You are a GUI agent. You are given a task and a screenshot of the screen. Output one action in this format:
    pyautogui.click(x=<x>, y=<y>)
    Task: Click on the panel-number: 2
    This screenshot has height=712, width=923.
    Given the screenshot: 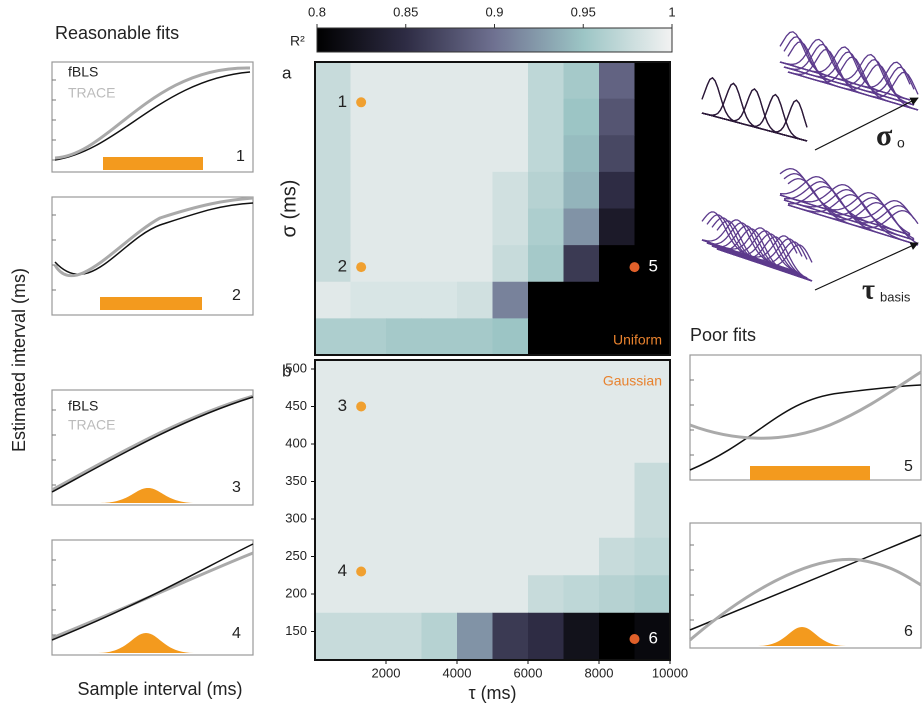 What is the action you would take?
    pyautogui.click(x=236, y=295)
    